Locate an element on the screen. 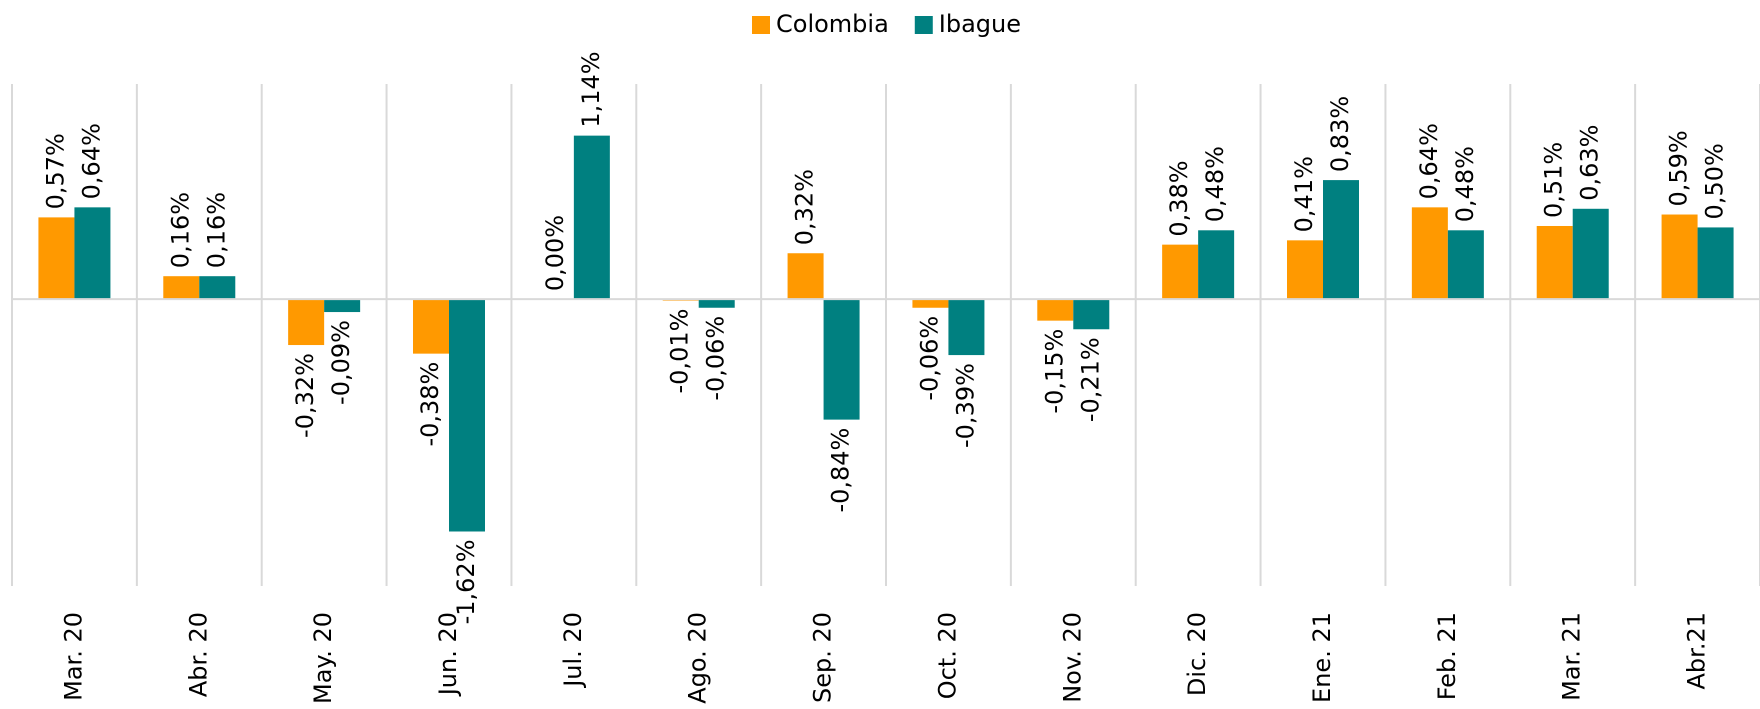 This screenshot has height=709, width=1760. x-tick-label: Dic. 20 is located at coordinates (1197, 654).